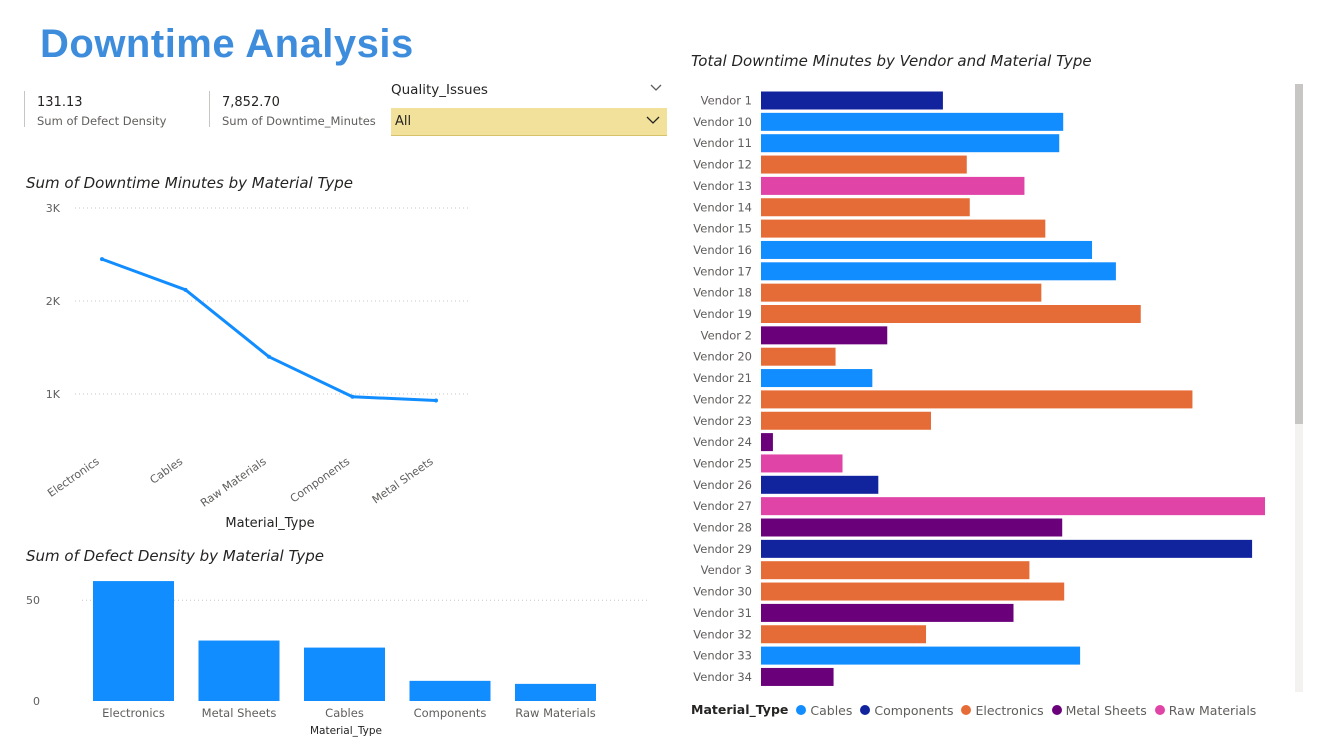  Describe the element at coordinates (914, 710) in the screenshot. I see `legend-label: Components` at that location.